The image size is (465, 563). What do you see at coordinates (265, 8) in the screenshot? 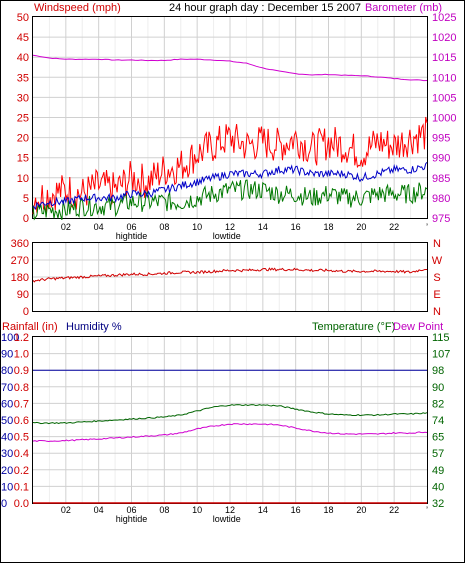
I see `graph-title: 24 hour graph day : December 15 2007` at bounding box center [265, 8].